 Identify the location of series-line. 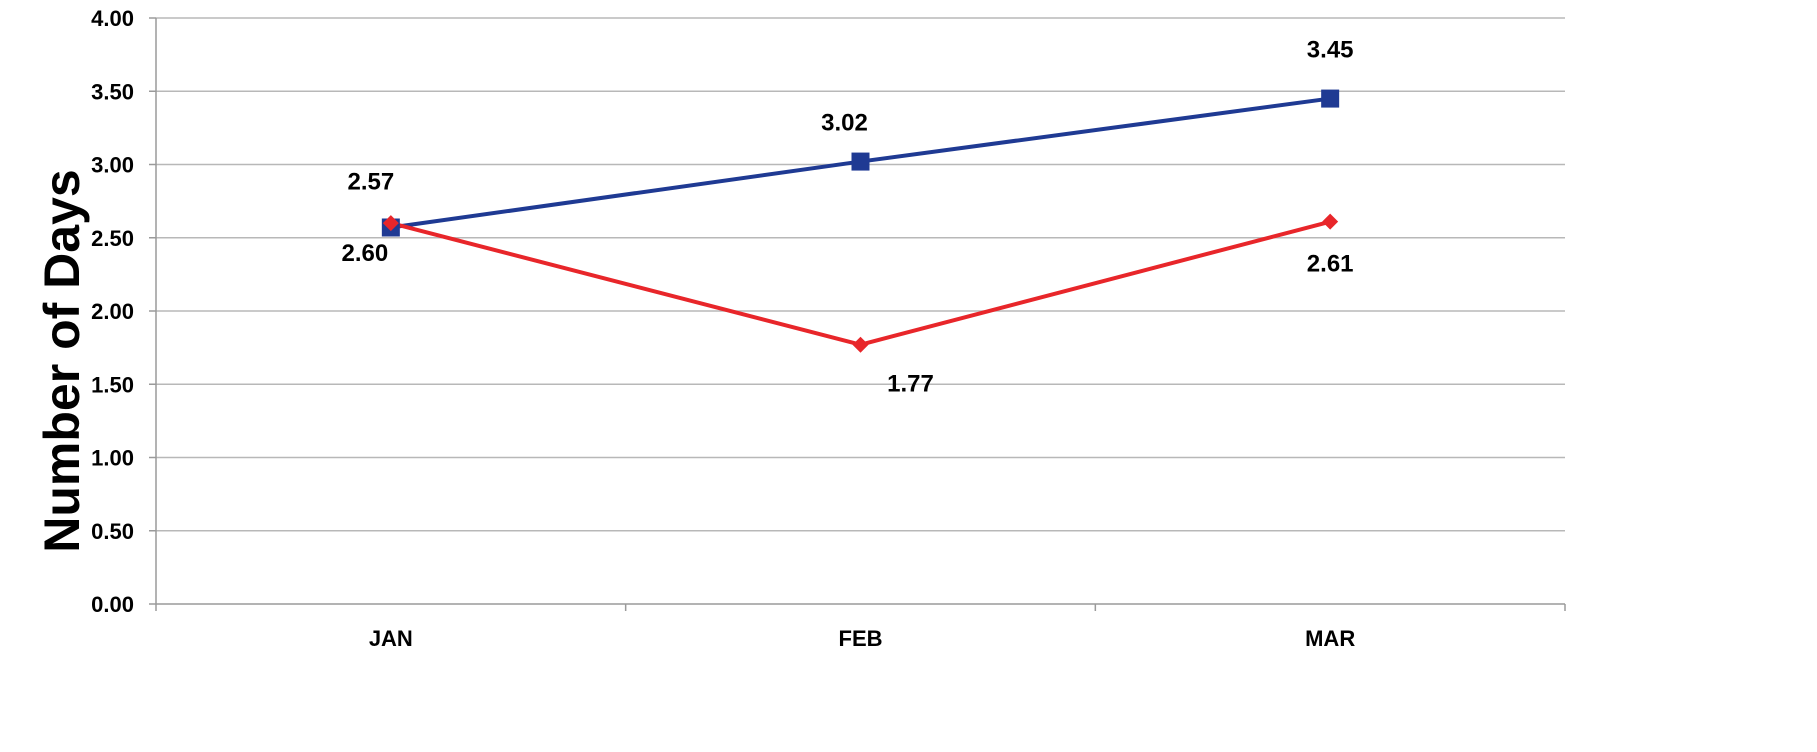
(860, 283).